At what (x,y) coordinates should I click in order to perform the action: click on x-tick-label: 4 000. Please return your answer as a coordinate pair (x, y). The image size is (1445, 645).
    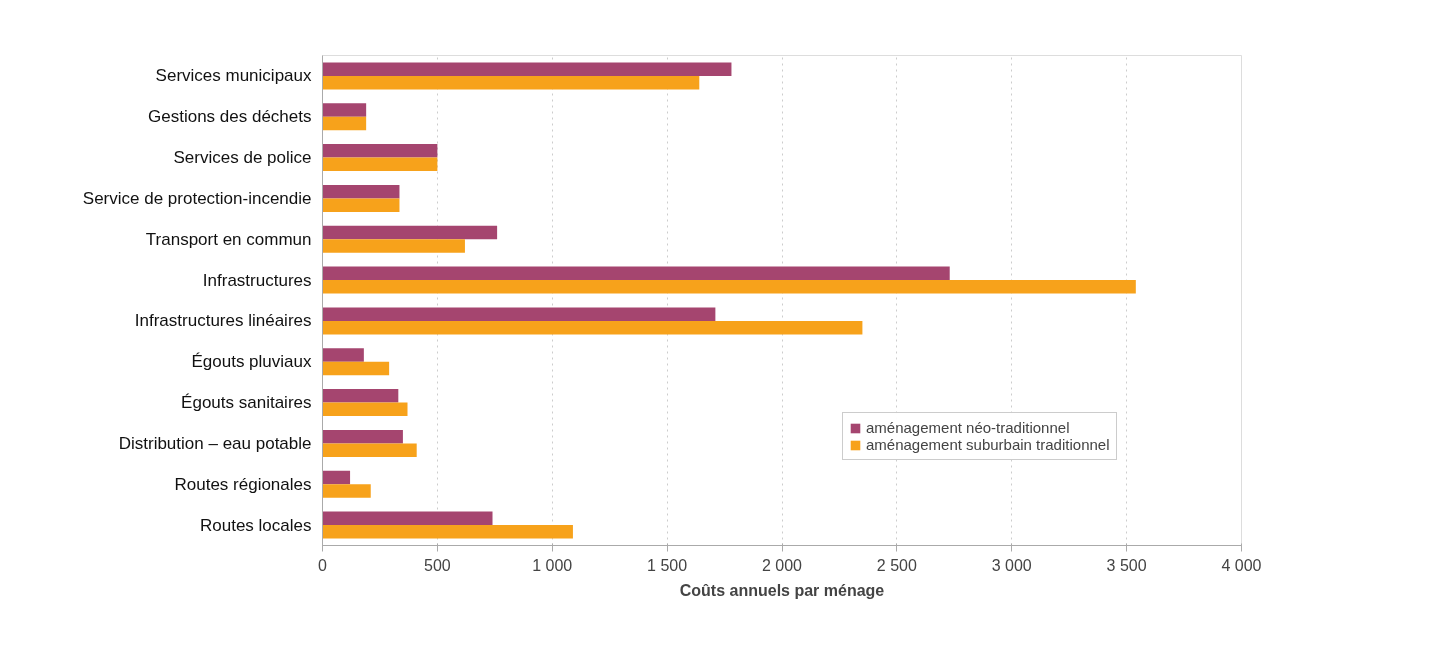
    Looking at the image, I should click on (1241, 565).